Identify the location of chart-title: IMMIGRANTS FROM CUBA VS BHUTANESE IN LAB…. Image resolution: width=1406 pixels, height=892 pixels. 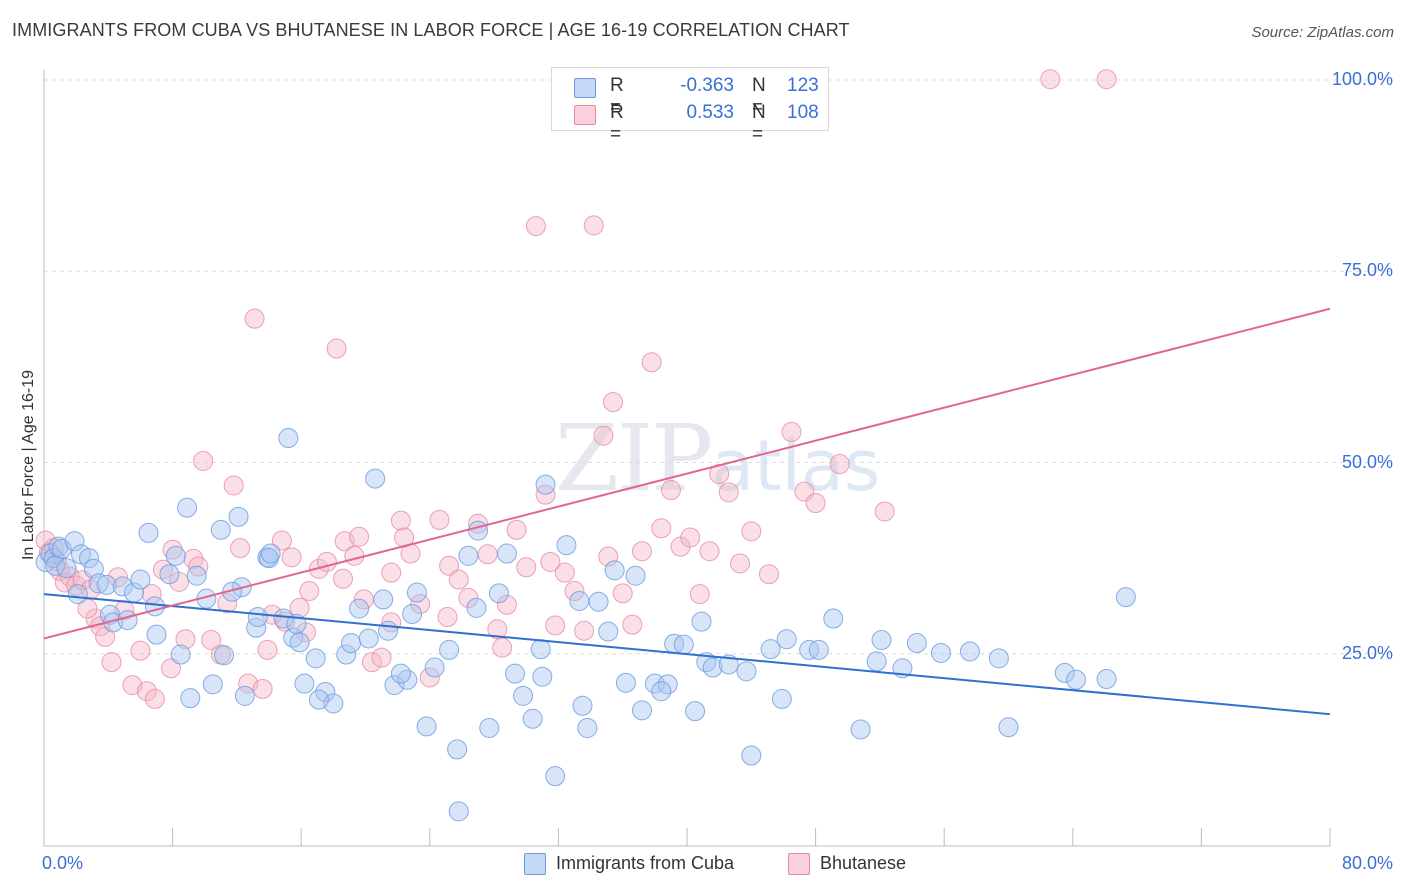
(431, 30).